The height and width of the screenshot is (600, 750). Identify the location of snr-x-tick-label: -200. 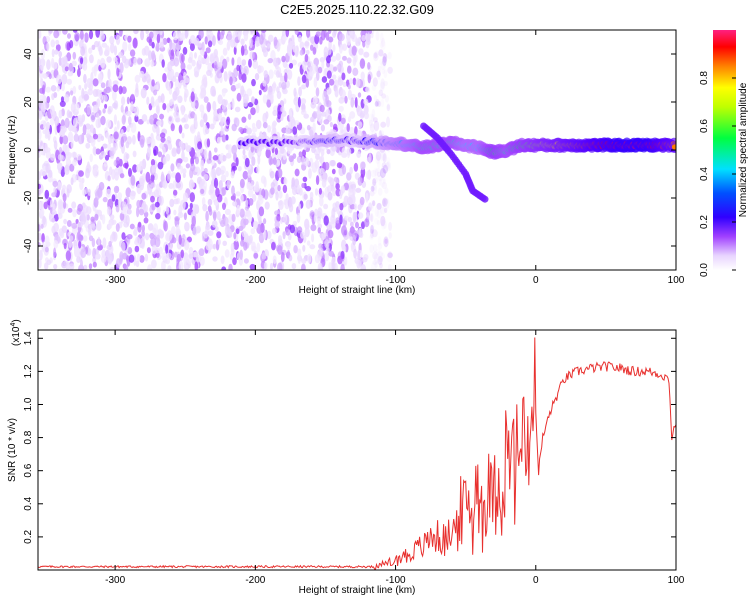
(255, 580).